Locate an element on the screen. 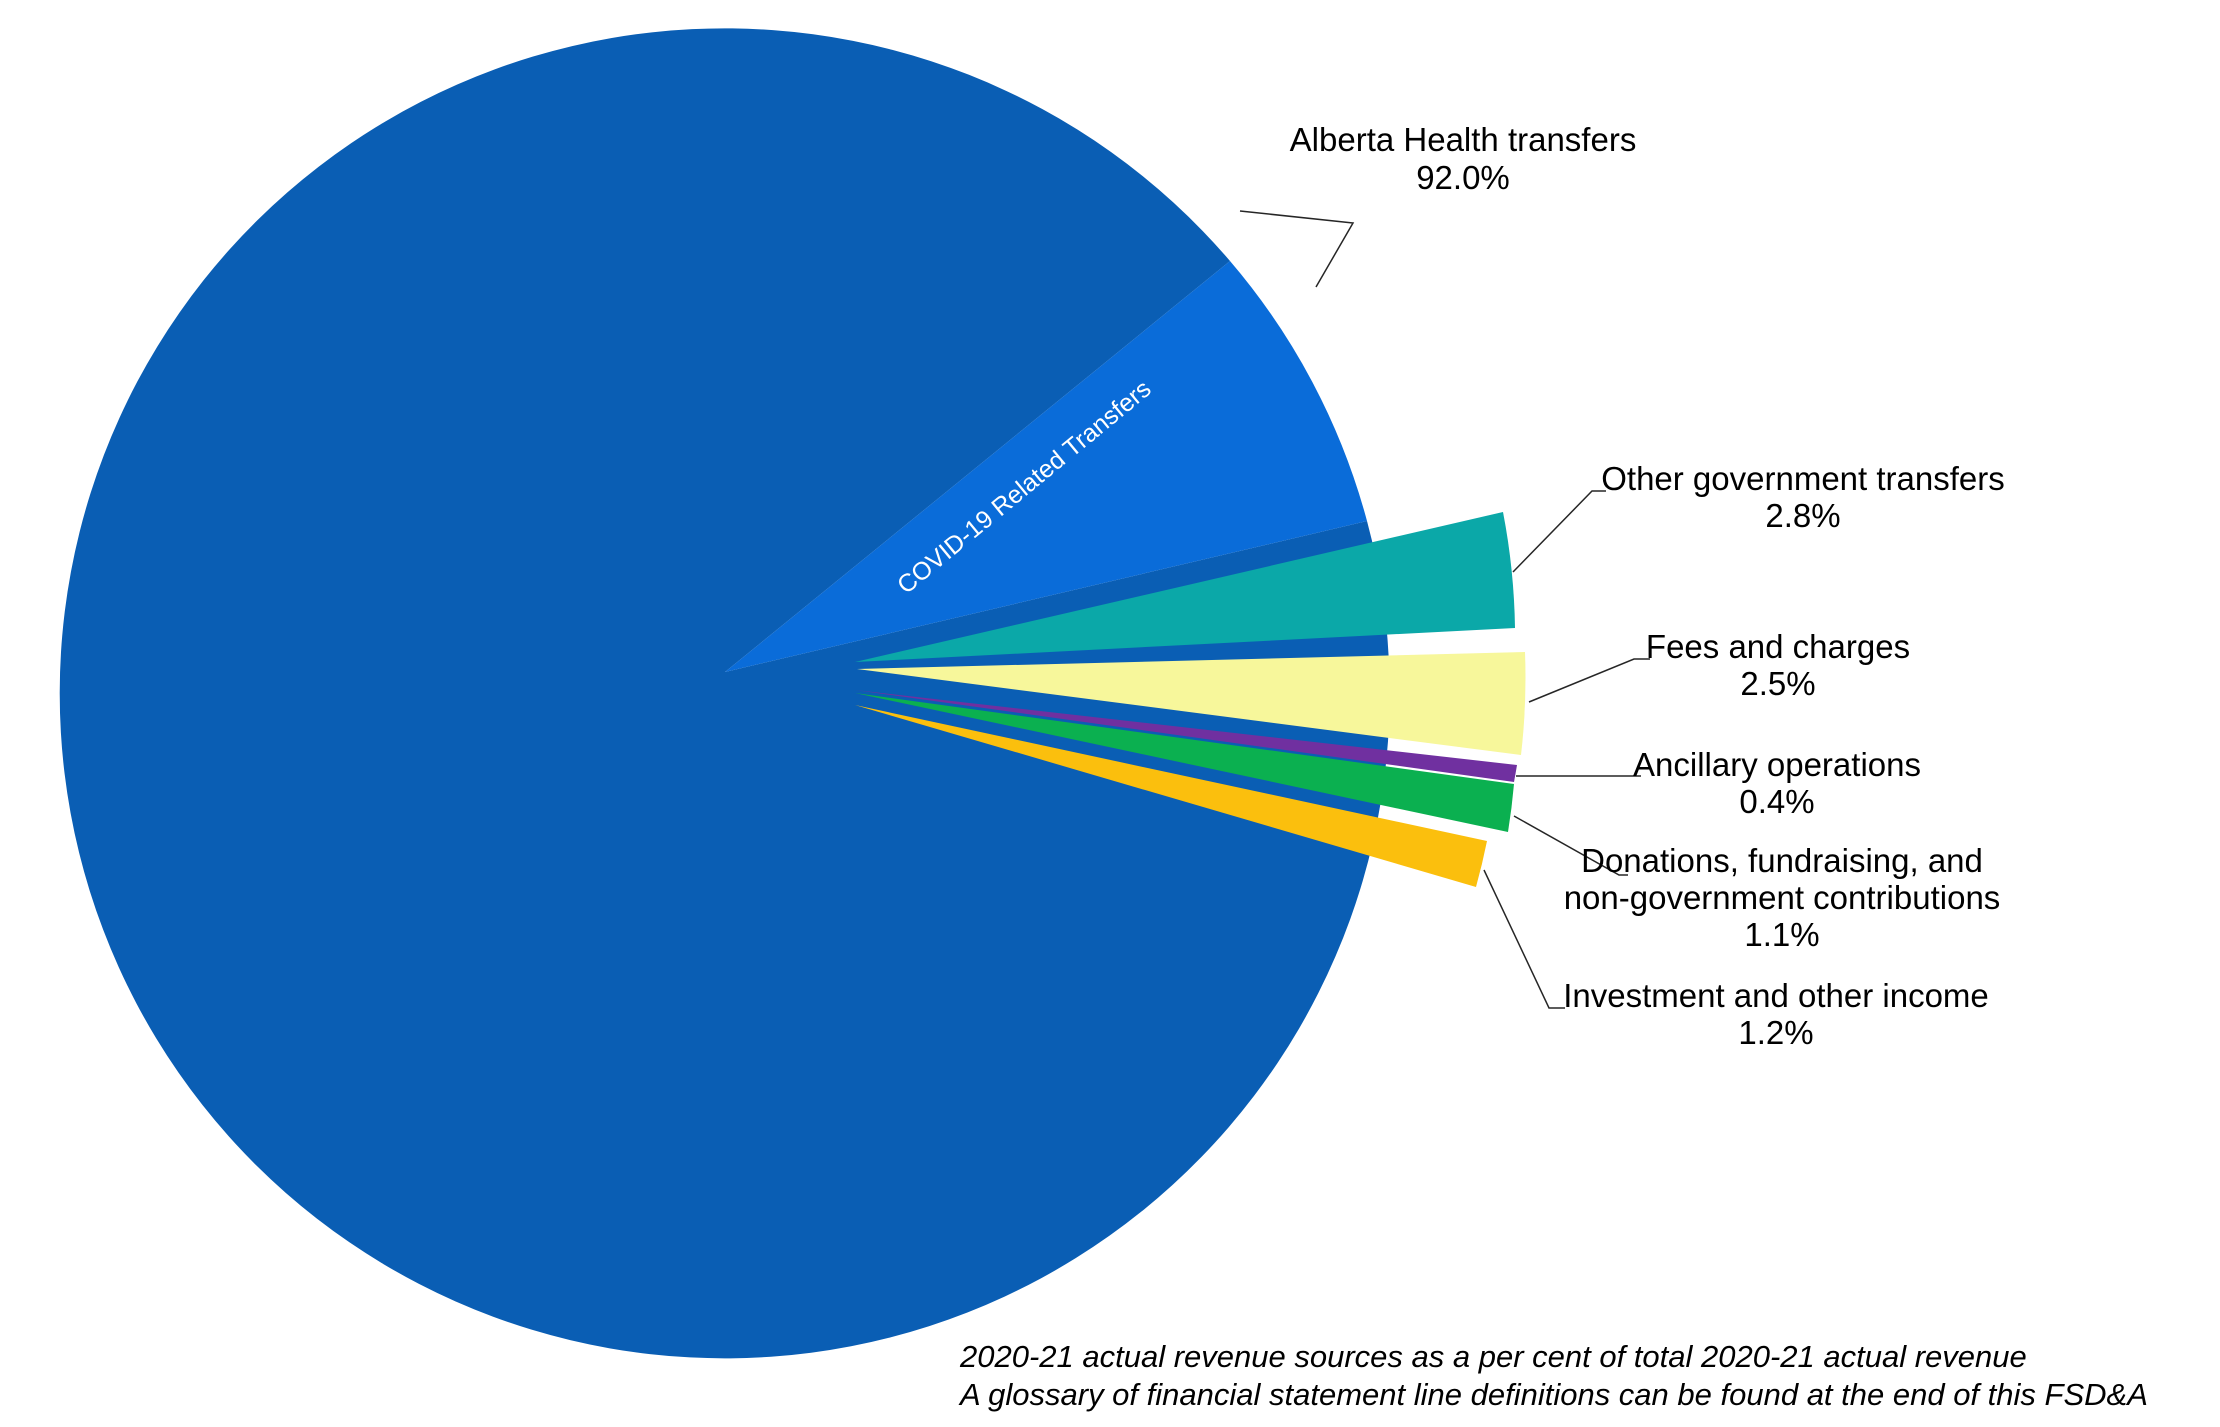 The height and width of the screenshot is (1427, 2220). label-other-government-transfers: Other government transfers is located at coordinates (1803, 478).